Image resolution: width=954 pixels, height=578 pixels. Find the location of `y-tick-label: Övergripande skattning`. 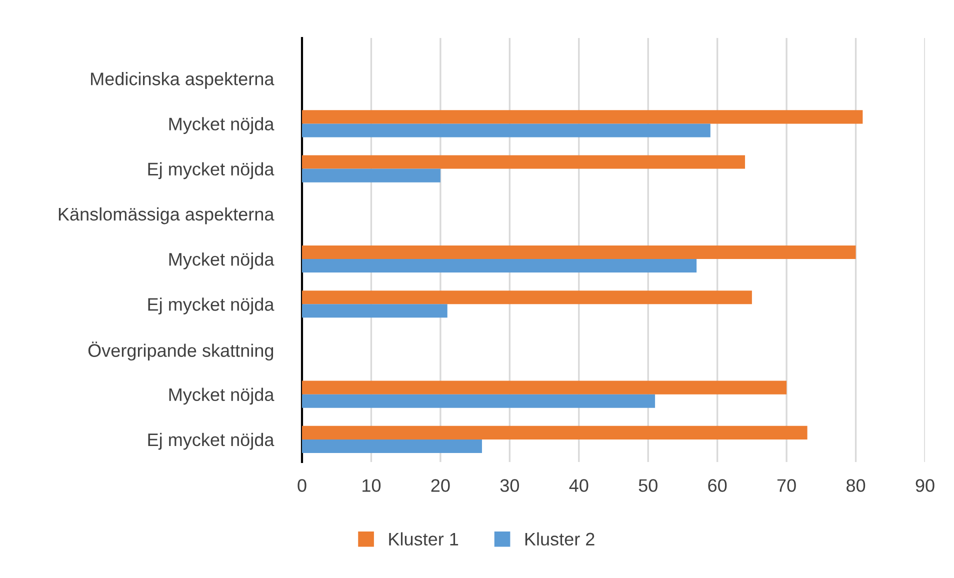

y-tick-label: Övergripande skattning is located at coordinates (181, 351).